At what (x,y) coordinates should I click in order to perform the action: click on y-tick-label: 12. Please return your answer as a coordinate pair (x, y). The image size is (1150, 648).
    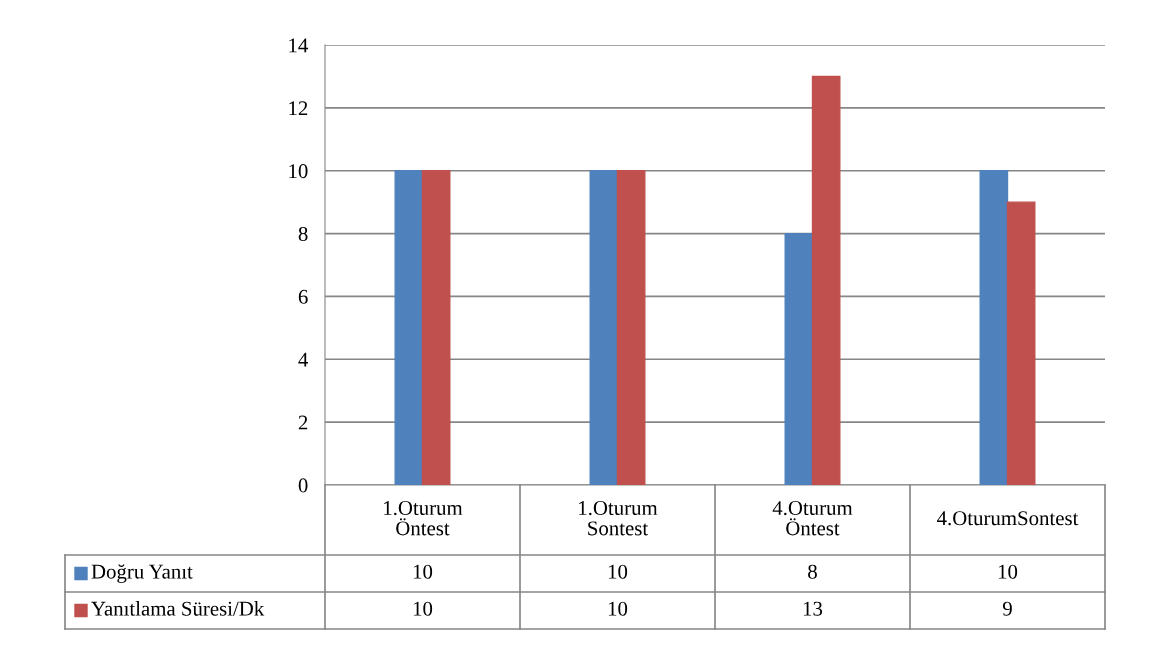
    Looking at the image, I should click on (298, 108).